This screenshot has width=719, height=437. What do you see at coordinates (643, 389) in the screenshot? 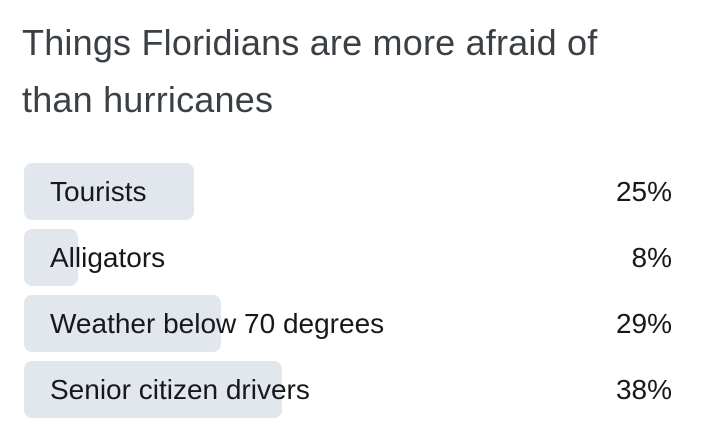
I see `poll-option-percent: 38%` at bounding box center [643, 389].